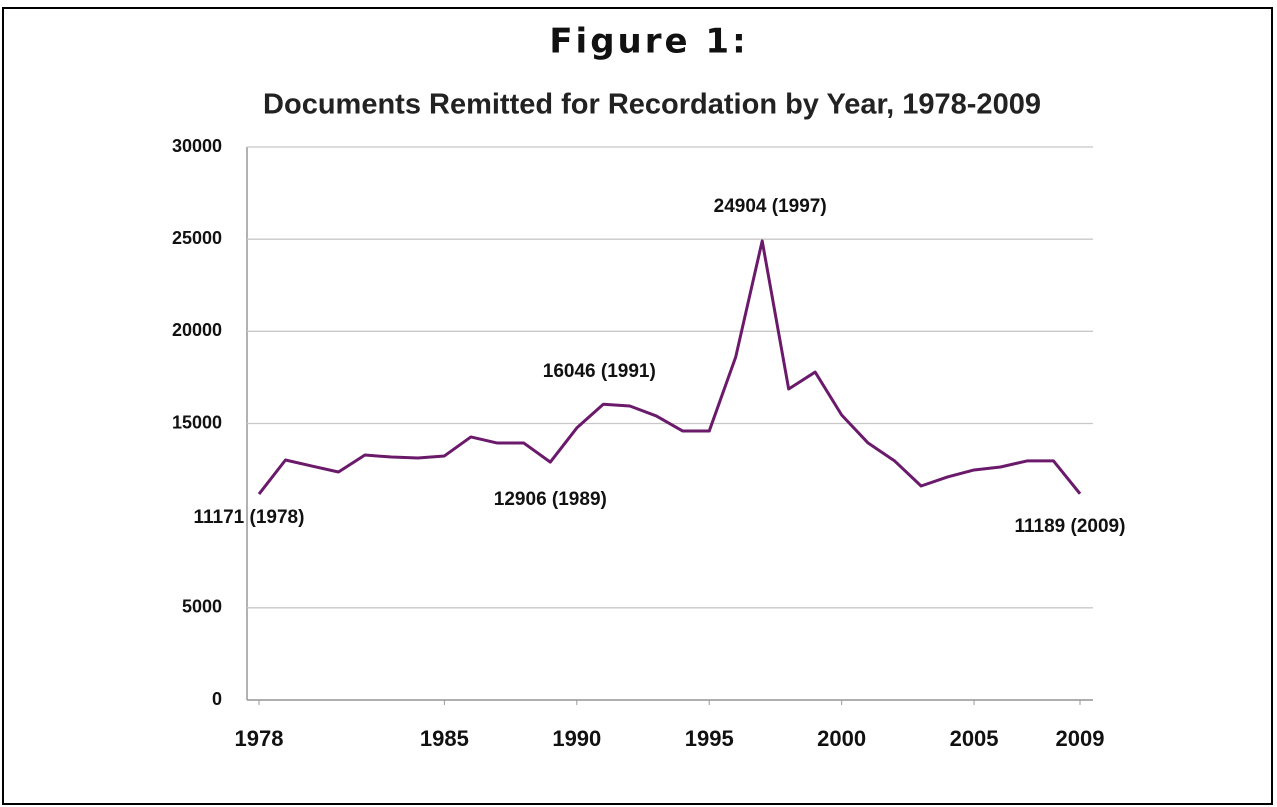 The image size is (1277, 807). Describe the element at coordinates (249, 517) in the screenshot. I see `data-label: 11171 (1978)` at that location.